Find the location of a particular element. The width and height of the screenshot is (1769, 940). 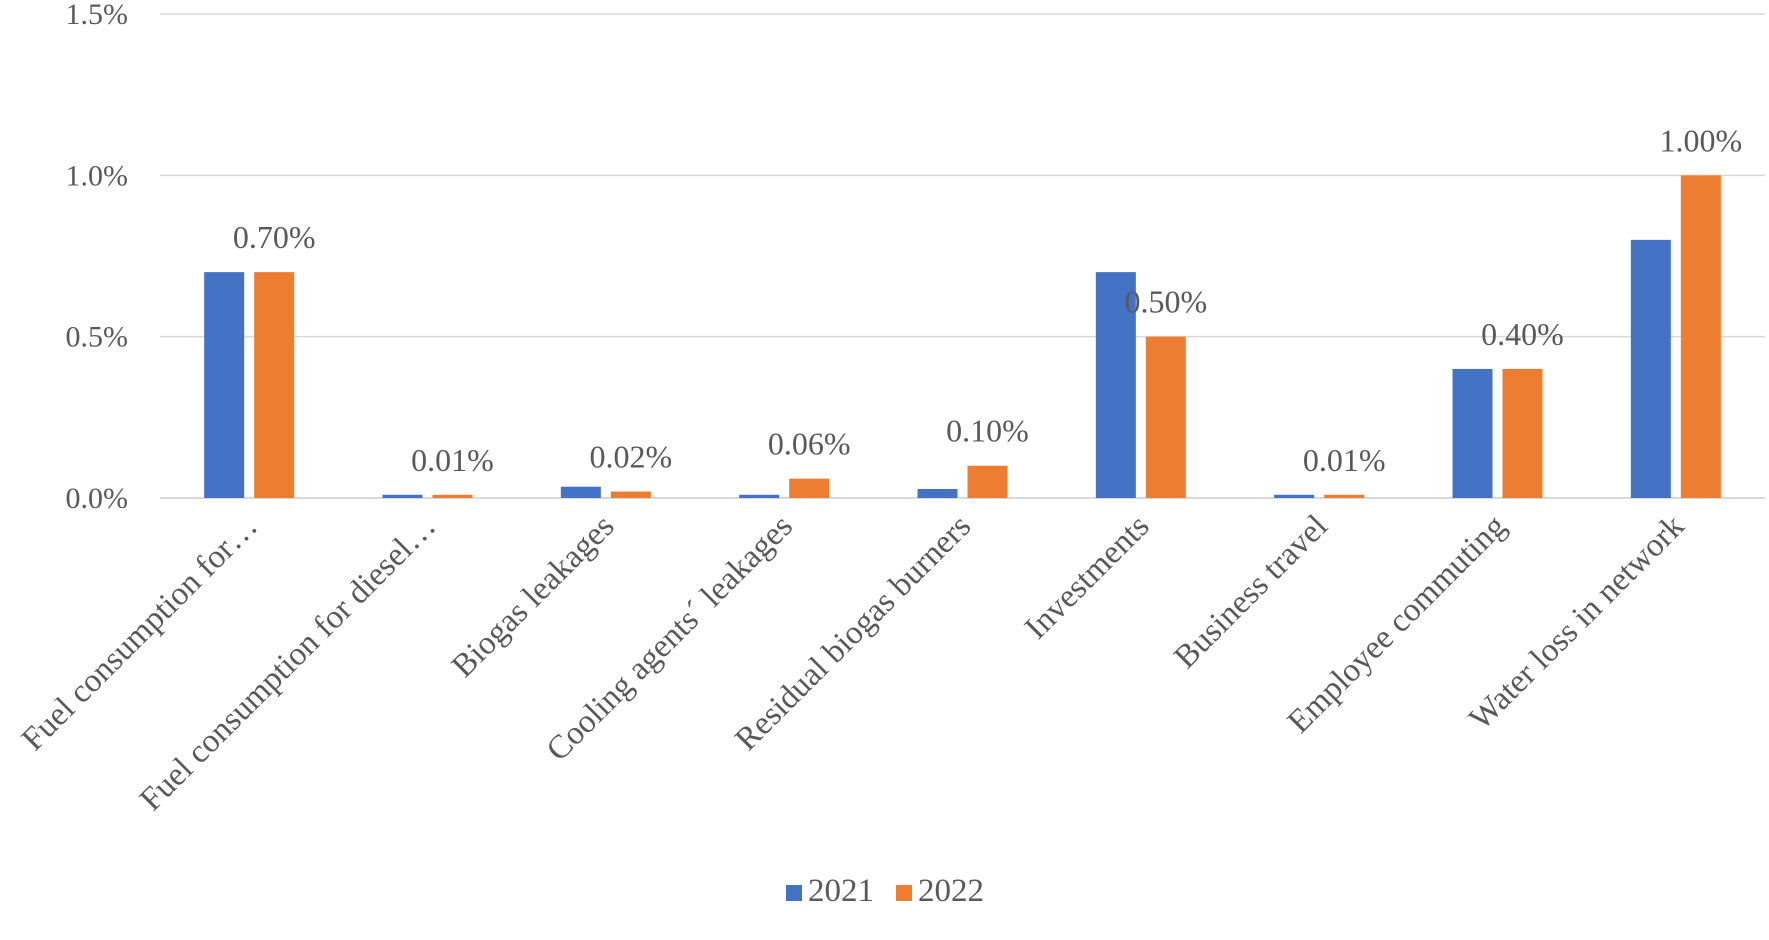

data-label-9: 1.00% is located at coordinates (1701, 140).